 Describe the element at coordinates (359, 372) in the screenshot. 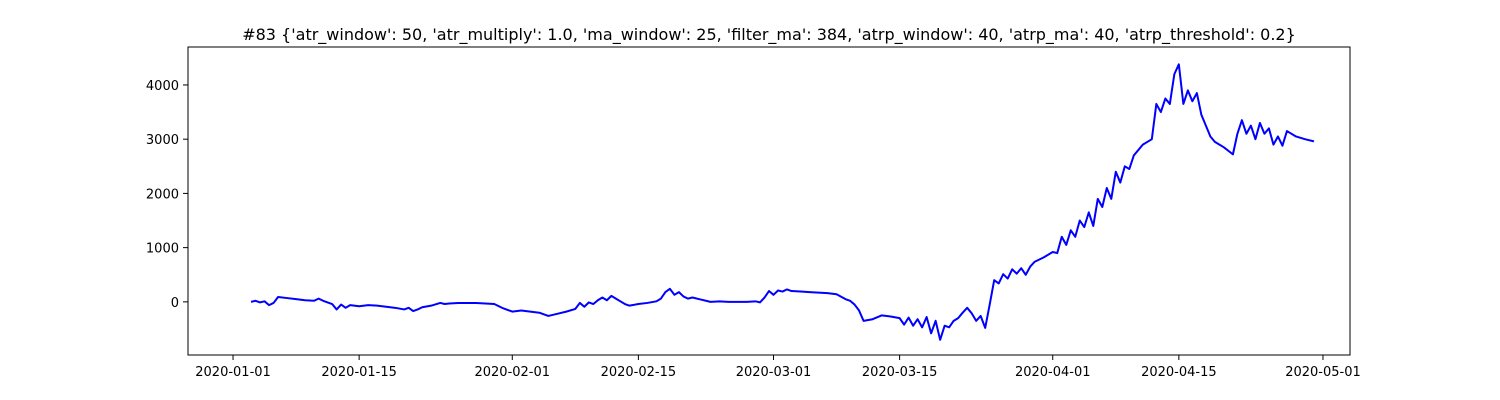

I see `x-tick-label: 2020-01-15` at that location.